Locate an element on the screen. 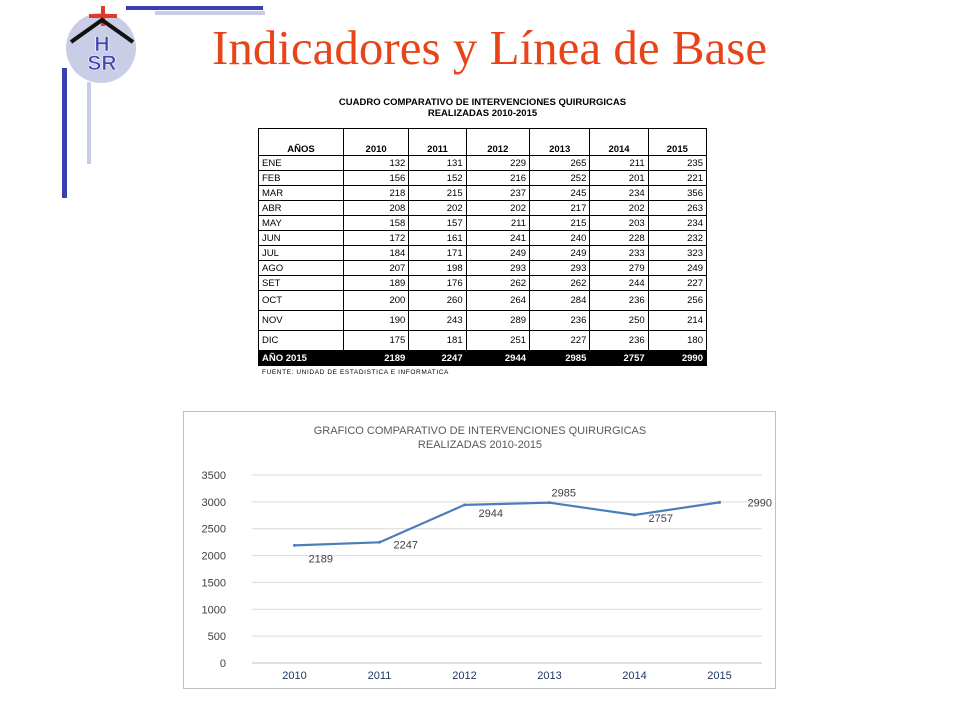  value-cell: 235 is located at coordinates (677, 163).